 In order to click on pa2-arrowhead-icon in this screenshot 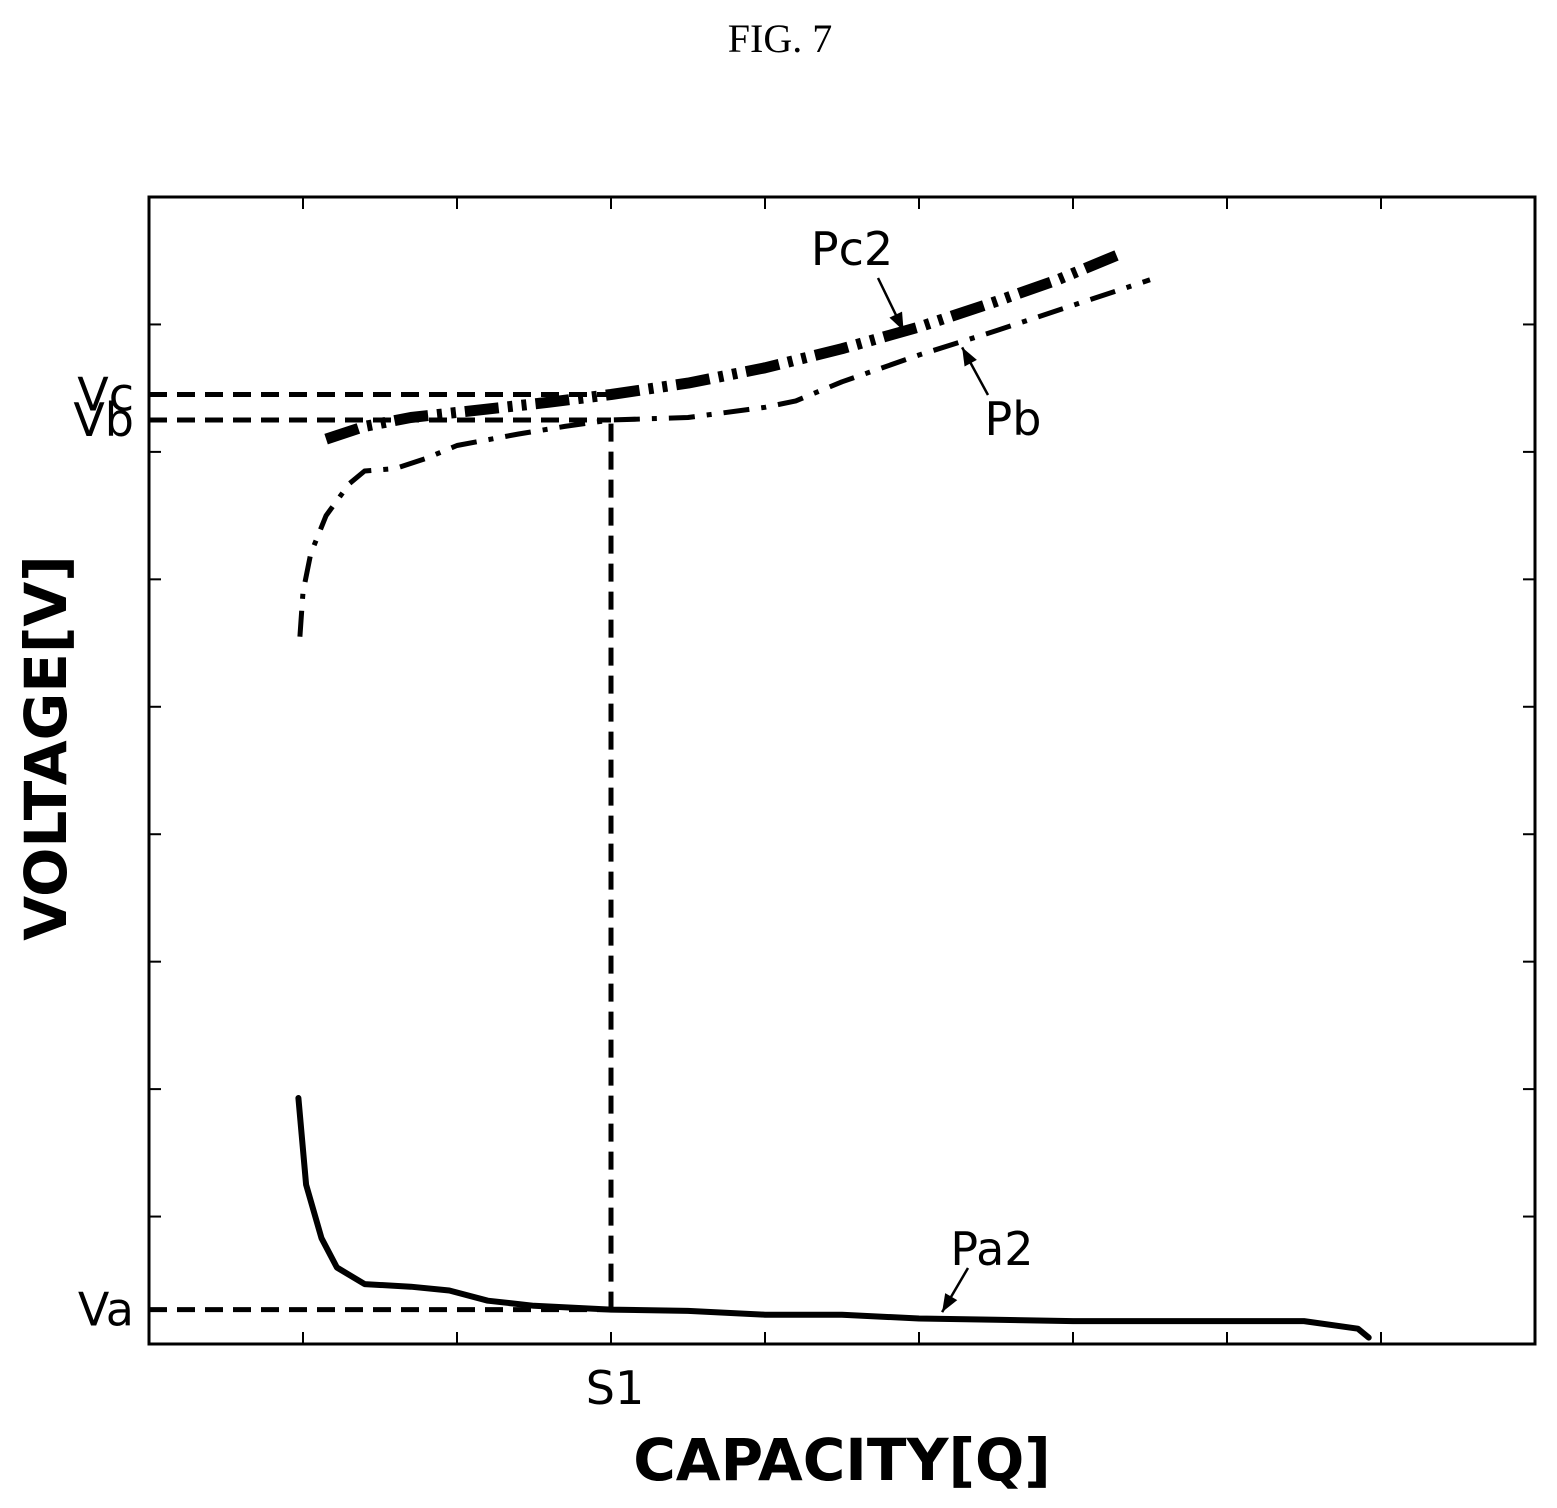, I will do `click(950, 1303)`.